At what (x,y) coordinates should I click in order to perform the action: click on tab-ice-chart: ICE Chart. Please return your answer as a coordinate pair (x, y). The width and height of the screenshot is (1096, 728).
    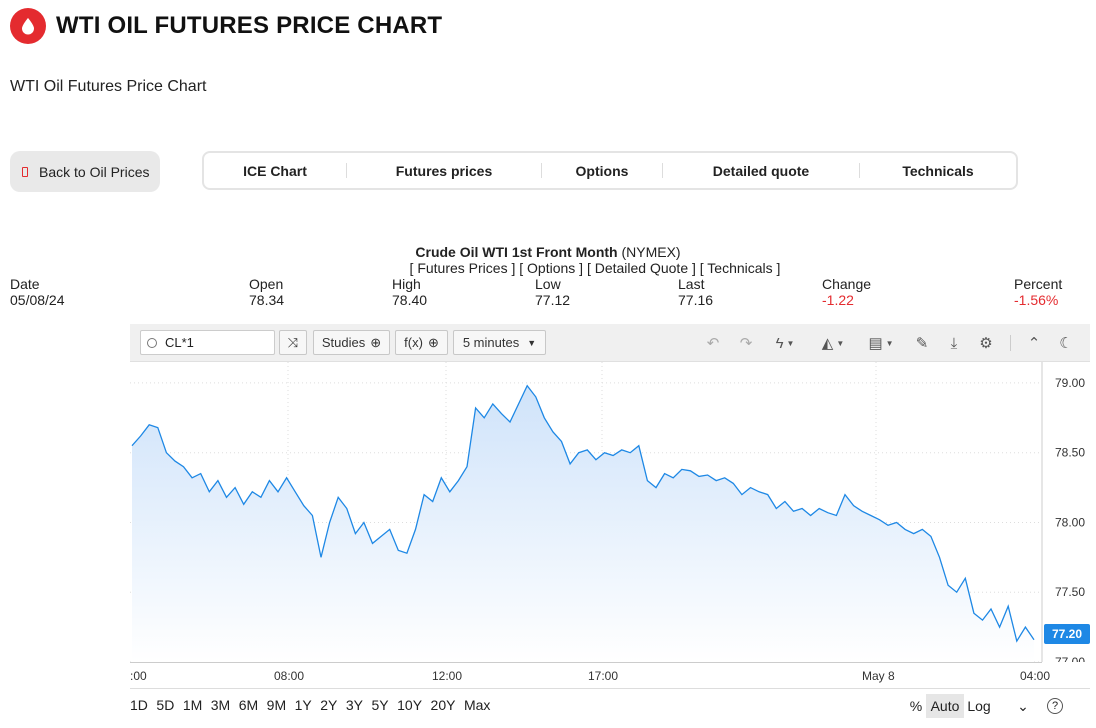
    Looking at the image, I should click on (275, 170).